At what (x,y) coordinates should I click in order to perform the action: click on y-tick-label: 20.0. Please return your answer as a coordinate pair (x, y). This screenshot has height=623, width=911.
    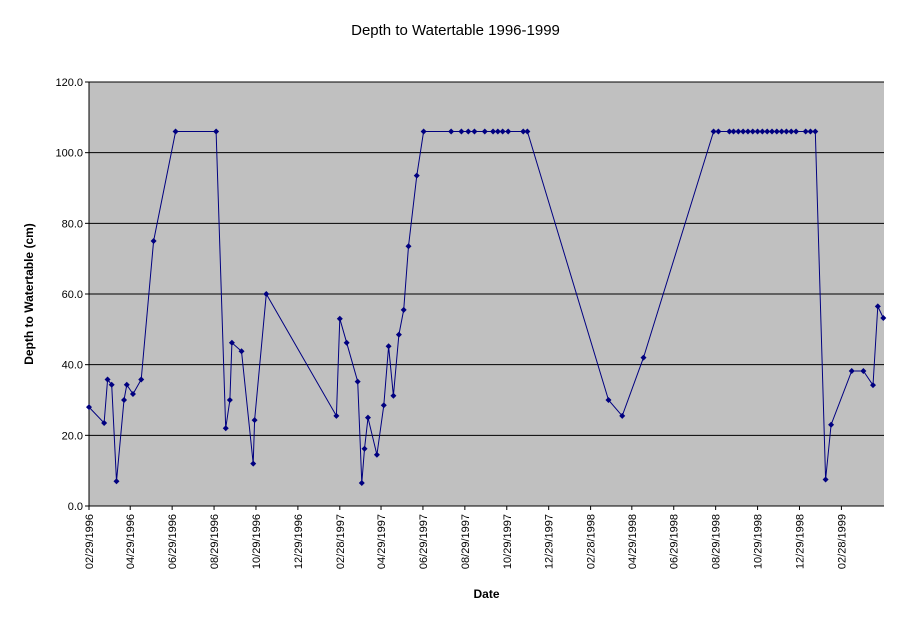
    Looking at the image, I should click on (72, 436).